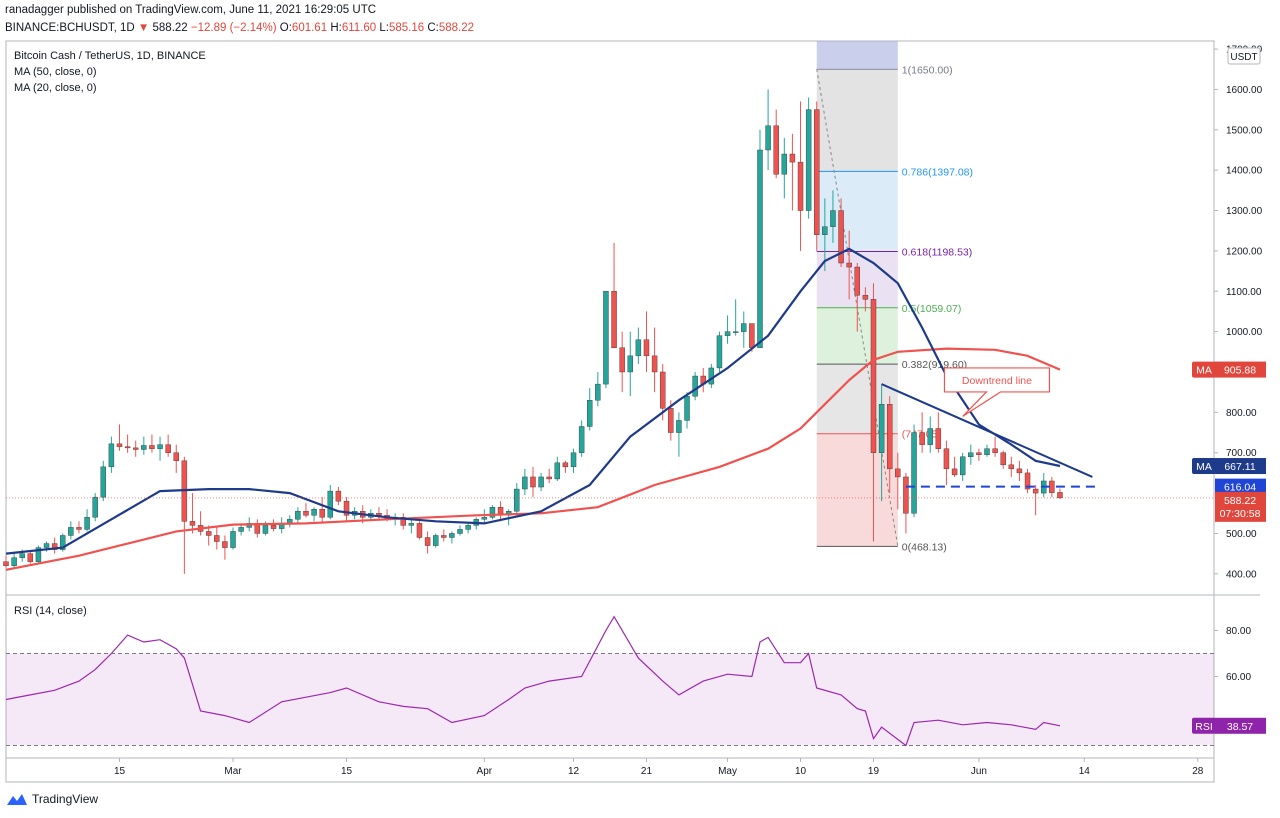 The width and height of the screenshot is (1280, 818). Describe the element at coordinates (50, 611) in the screenshot. I see `rsi-legend: RSI (14, close)` at that location.